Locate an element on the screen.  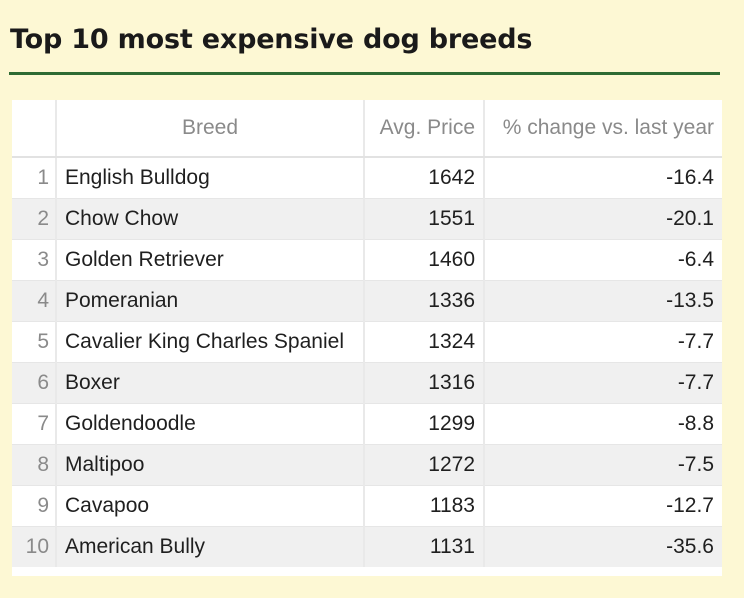
breed-cell: Chow Chow is located at coordinates (209, 219).